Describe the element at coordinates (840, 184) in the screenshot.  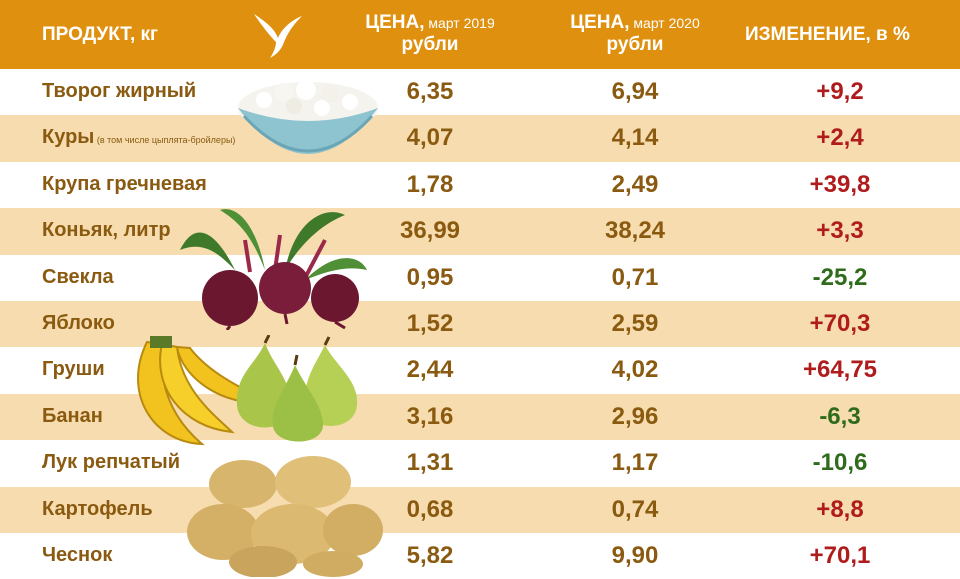
I see `price-change: +39,8` at that location.